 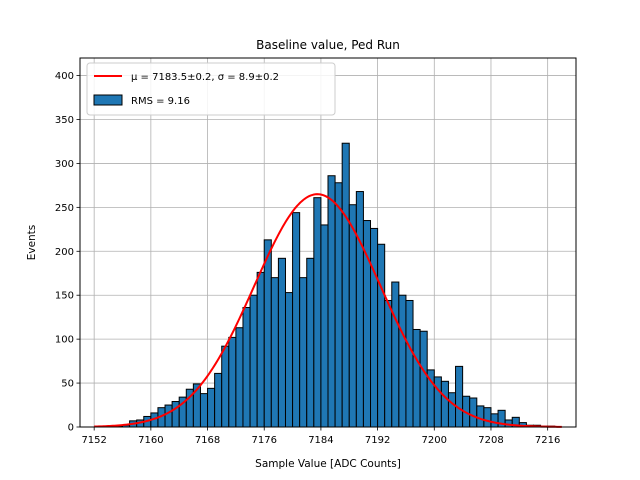 What do you see at coordinates (264, 440) in the screenshot?
I see `x-tick-label: 7176` at bounding box center [264, 440].